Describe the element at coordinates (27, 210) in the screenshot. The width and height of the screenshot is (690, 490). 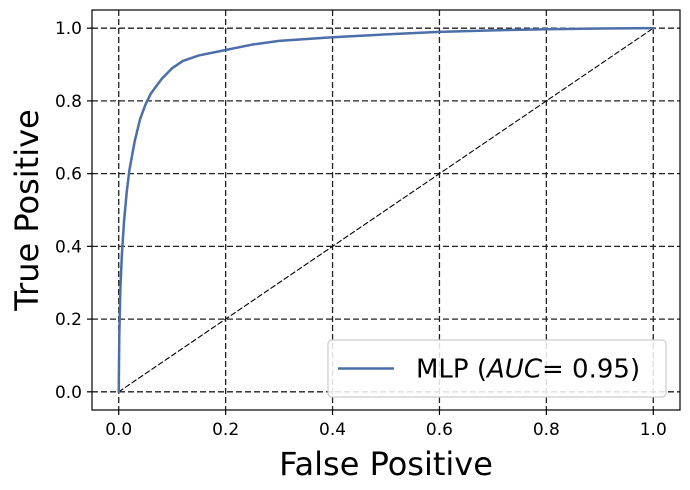
I see `y-axis-title: True Positive` at that location.